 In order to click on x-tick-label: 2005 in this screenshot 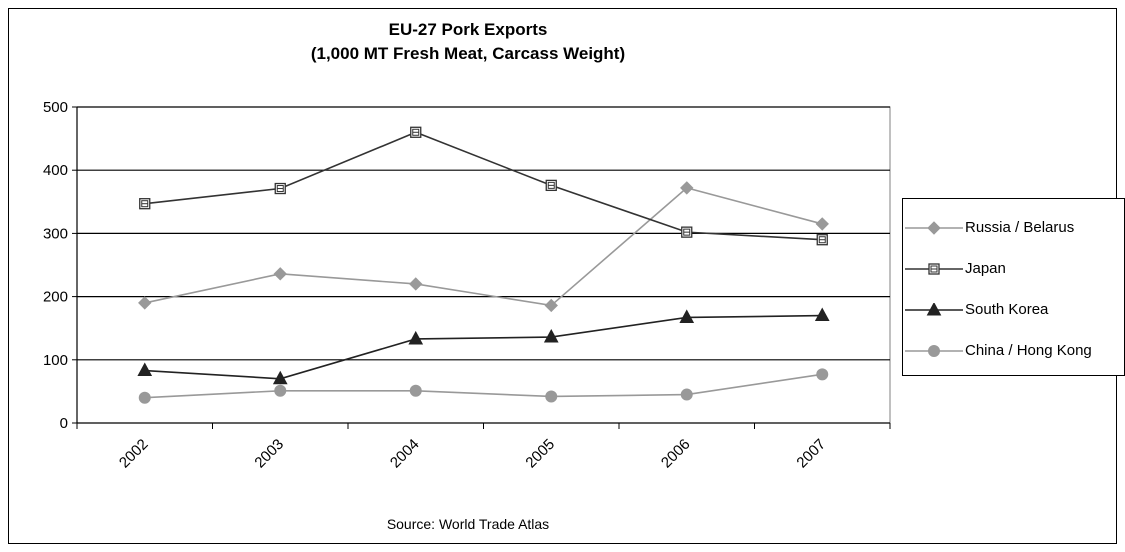, I will do `click(540, 454)`.